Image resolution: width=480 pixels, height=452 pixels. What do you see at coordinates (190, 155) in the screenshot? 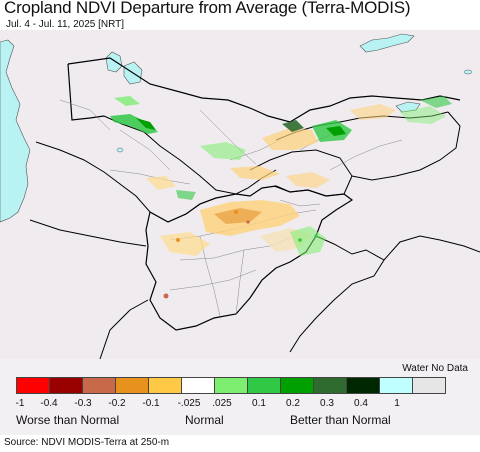
I see `border-uzbekistan` at bounding box center [190, 155].